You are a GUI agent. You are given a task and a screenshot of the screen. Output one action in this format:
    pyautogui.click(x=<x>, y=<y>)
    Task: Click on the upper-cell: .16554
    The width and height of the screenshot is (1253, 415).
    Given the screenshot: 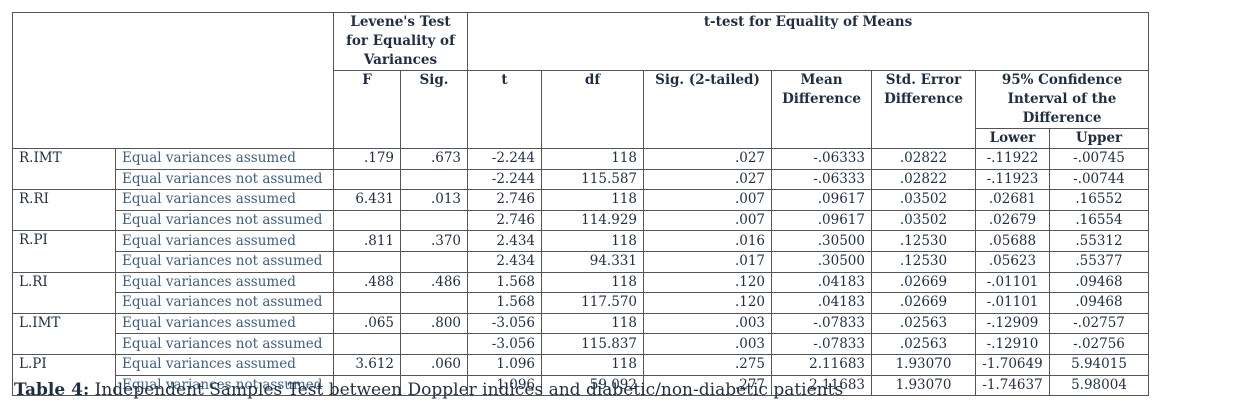 What is the action you would take?
    pyautogui.click(x=1099, y=220)
    